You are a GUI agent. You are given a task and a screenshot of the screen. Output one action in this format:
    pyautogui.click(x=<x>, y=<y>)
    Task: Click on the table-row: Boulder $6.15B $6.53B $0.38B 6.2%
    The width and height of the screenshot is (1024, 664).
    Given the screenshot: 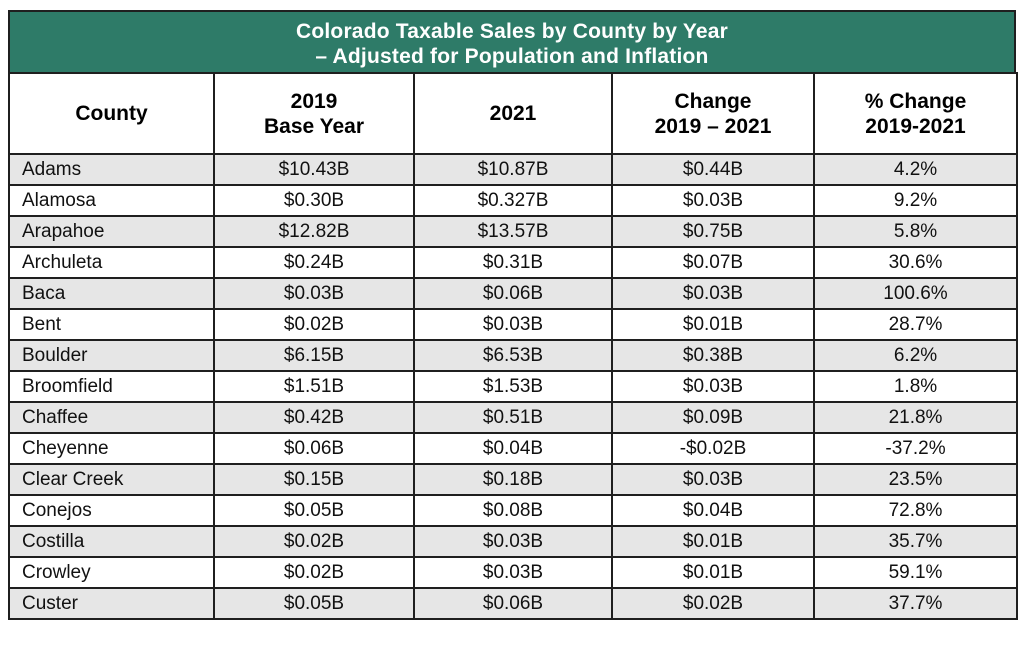 What is the action you would take?
    pyautogui.click(x=513, y=355)
    